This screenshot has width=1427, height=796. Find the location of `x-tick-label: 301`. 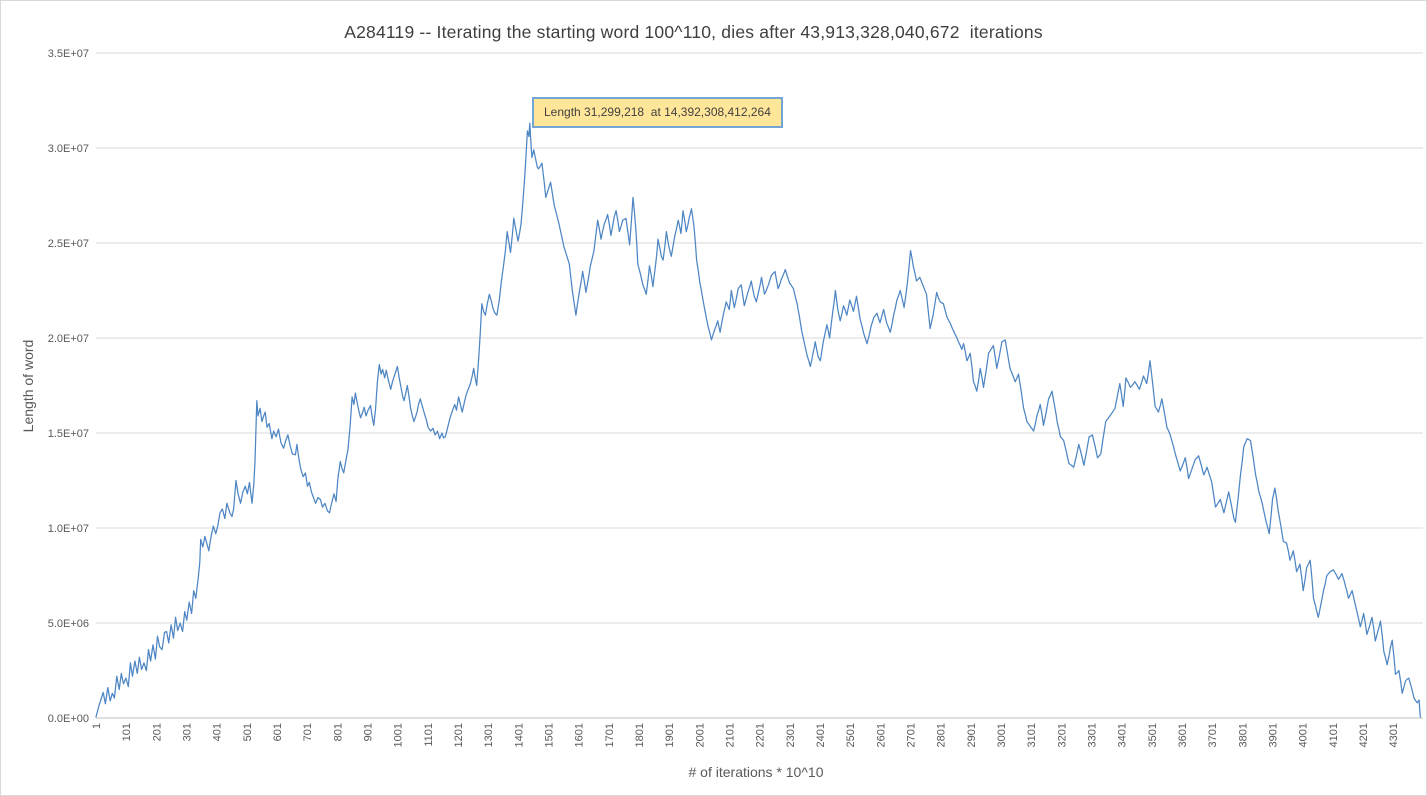

x-tick-label: 301 is located at coordinates (188, 732).